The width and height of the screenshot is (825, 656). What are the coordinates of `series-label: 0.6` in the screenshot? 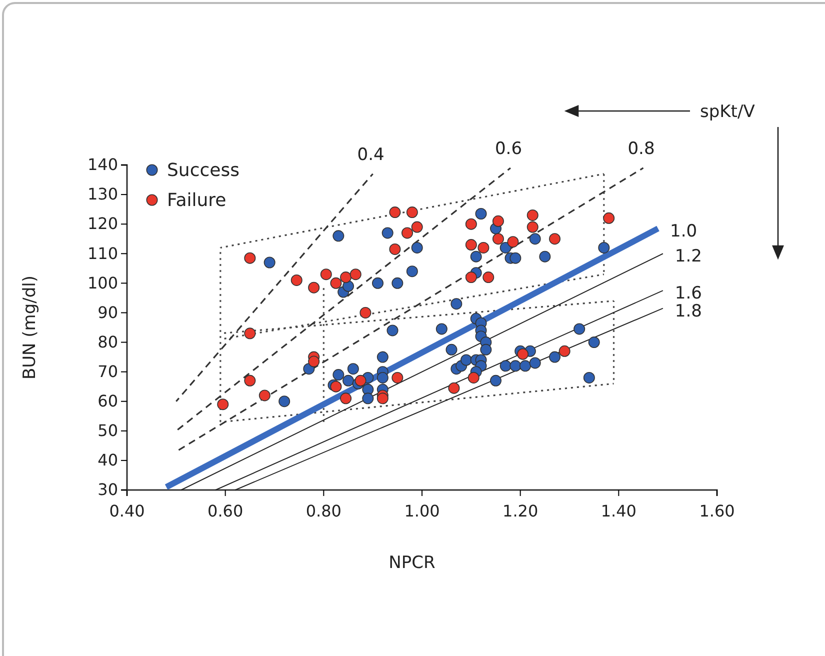 It's located at (508, 148).